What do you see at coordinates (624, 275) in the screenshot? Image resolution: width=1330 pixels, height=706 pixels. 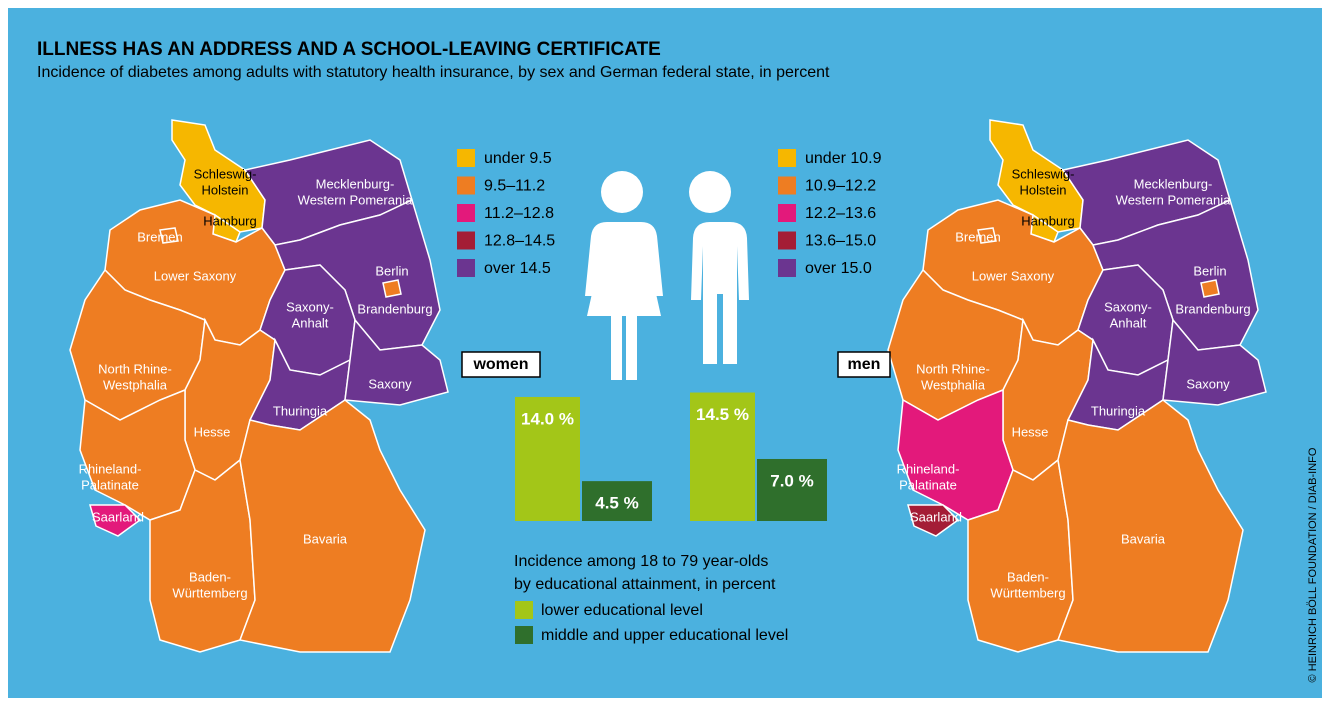 I see `women-icon` at bounding box center [624, 275].